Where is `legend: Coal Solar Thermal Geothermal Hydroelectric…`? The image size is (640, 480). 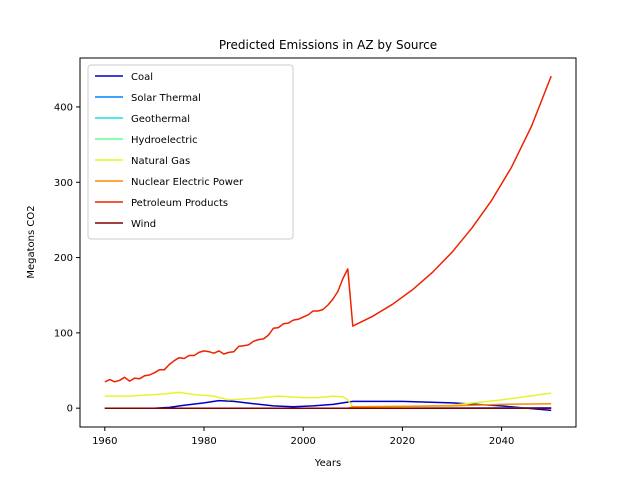 legend: Coal Solar Thermal Geothermal Hydroelectric… is located at coordinates (190, 152).